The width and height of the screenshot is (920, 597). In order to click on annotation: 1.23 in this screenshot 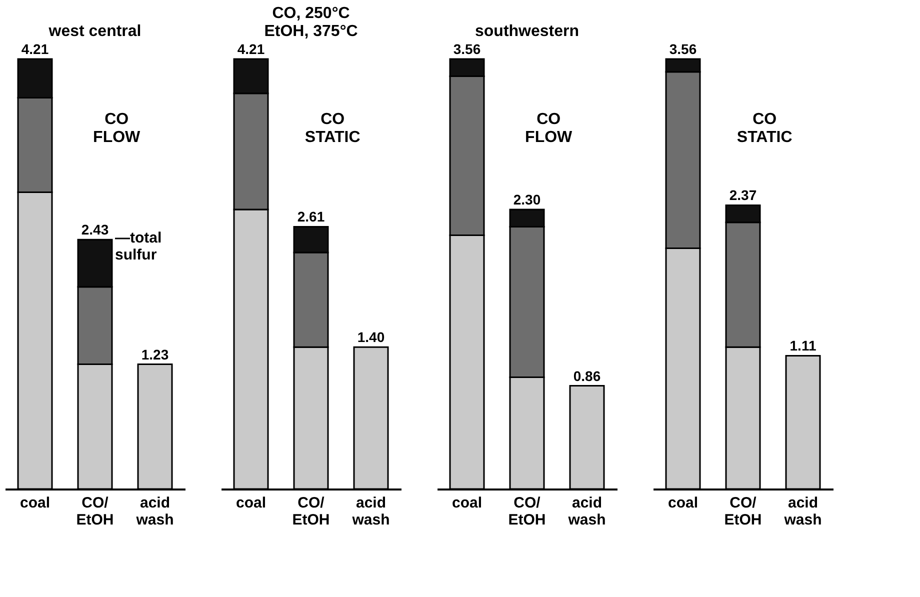, I will do `click(155, 354)`.